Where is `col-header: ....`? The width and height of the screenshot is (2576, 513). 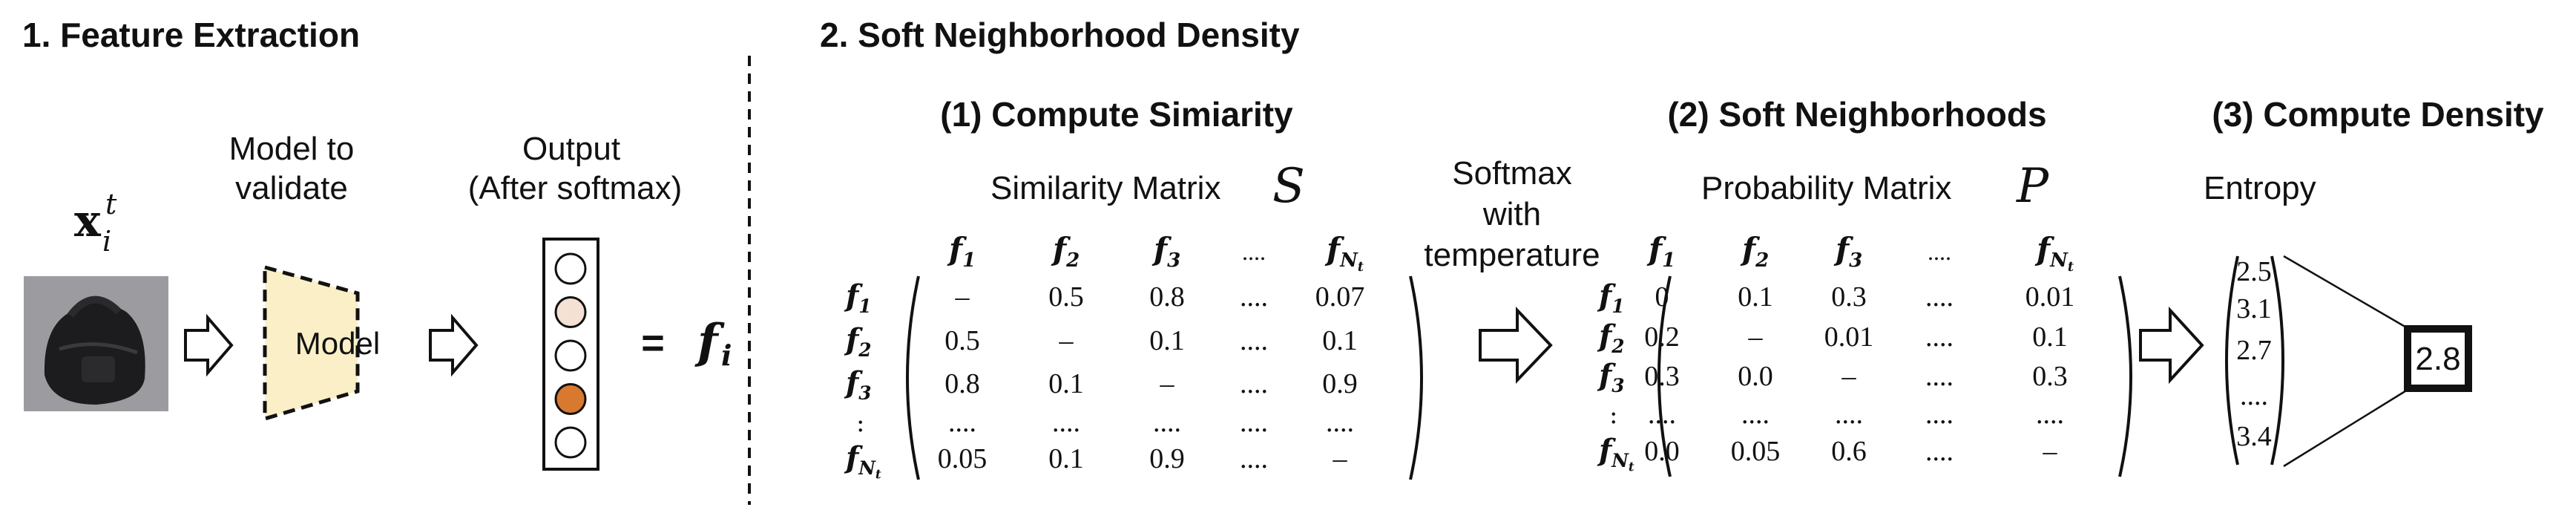 col-header: .... is located at coordinates (1254, 251).